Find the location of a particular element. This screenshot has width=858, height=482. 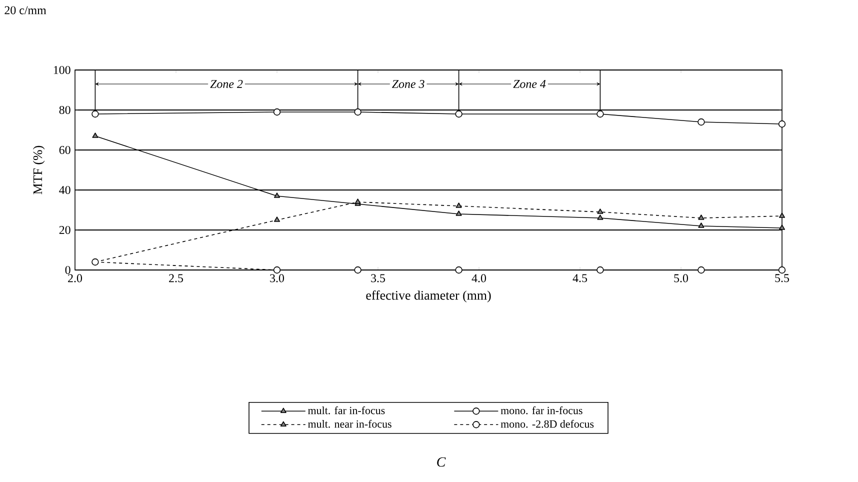

x-tick-label: 2.0 is located at coordinates (75, 278).